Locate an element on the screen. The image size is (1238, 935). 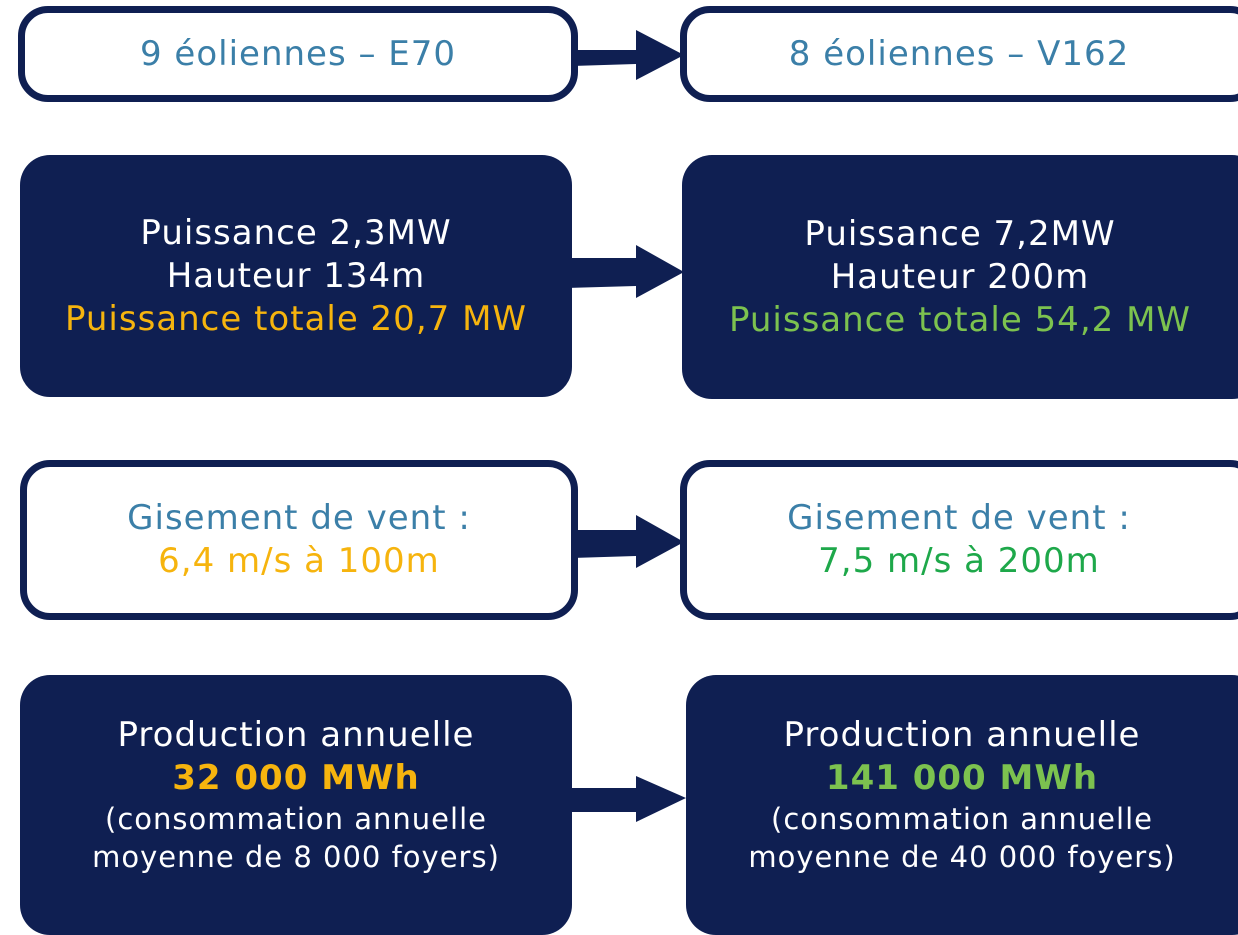
text: Hauteur 200m is located at coordinates (960, 276).